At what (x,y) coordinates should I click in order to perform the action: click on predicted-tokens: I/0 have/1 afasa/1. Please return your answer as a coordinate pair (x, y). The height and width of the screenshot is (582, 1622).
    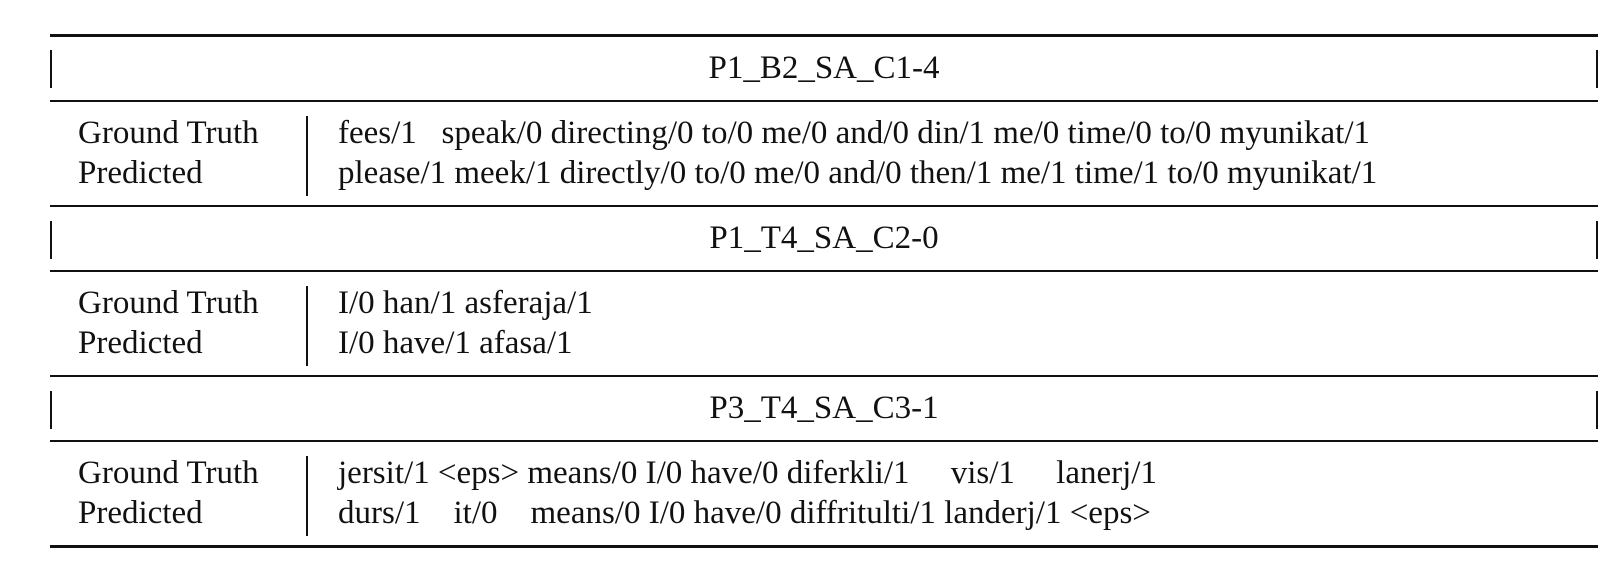
    Looking at the image, I should click on (455, 343).